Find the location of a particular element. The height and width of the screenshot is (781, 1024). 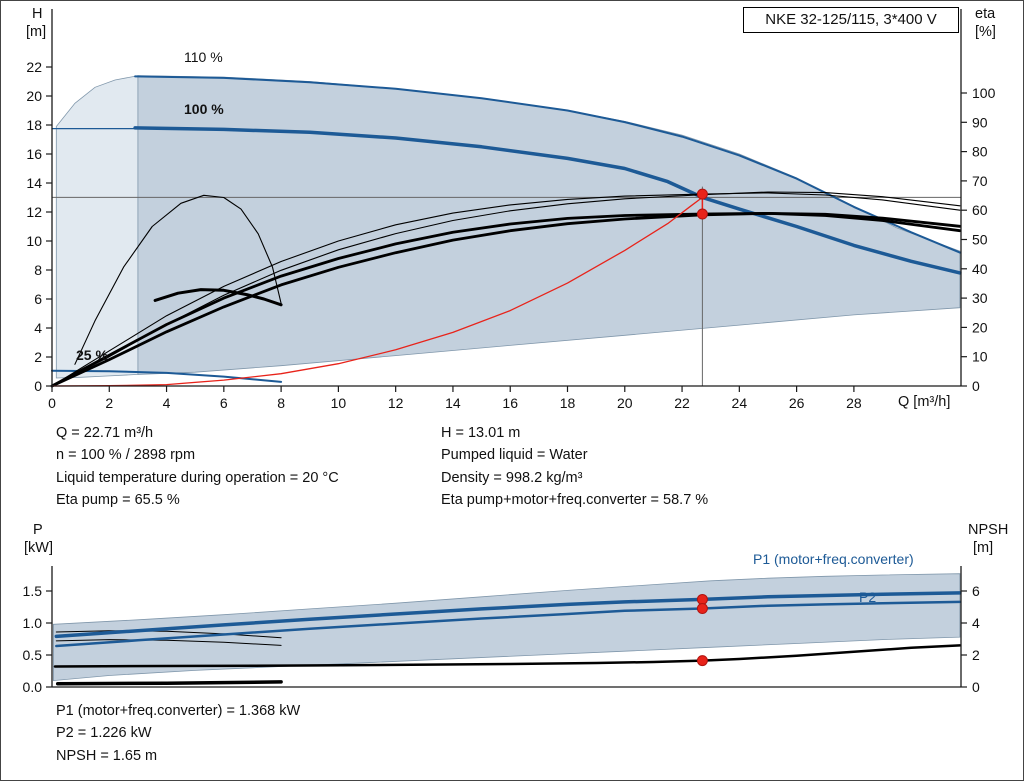

info-line-p1: P1 (motor+freq.converter) = 1.368 kW is located at coordinates (178, 711).